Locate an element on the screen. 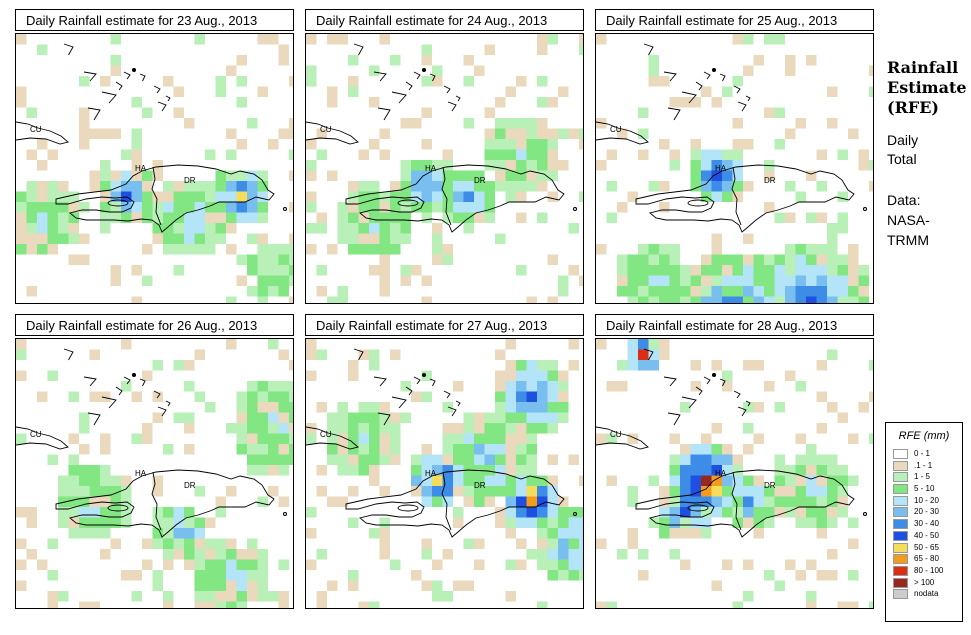  legend-item: > 100 is located at coordinates (924, 583).